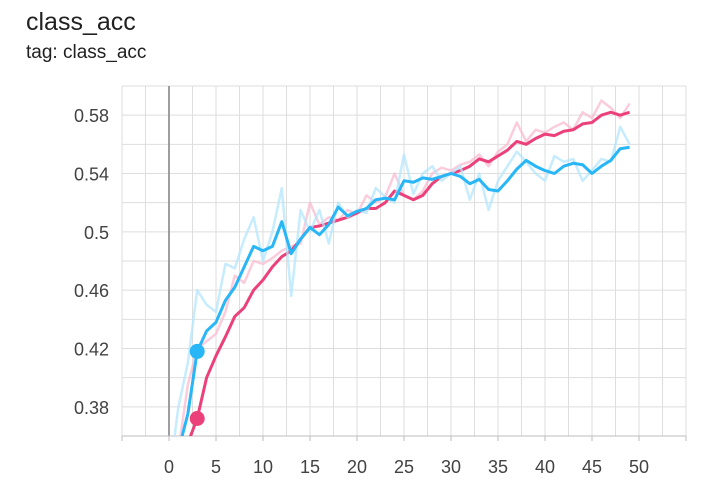 Image resolution: width=704 pixels, height=488 pixels. Describe the element at coordinates (197, 384) in the screenshot. I see `marker-layer` at that location.